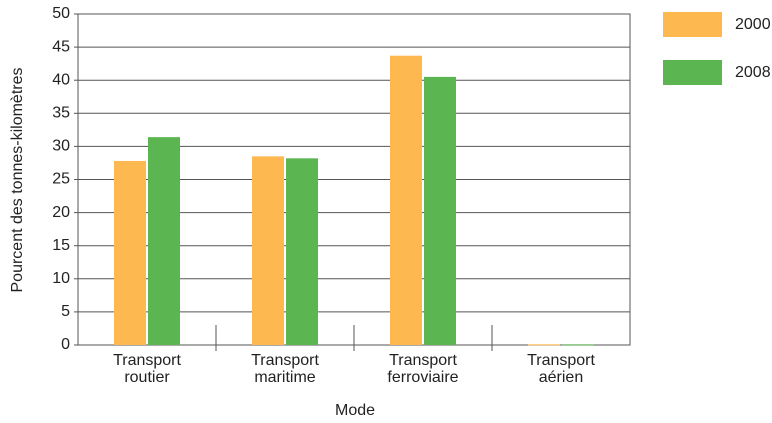 Image resolution: width=772 pixels, height=423 pixels. I want to click on legend-label: 2008, so click(753, 72).